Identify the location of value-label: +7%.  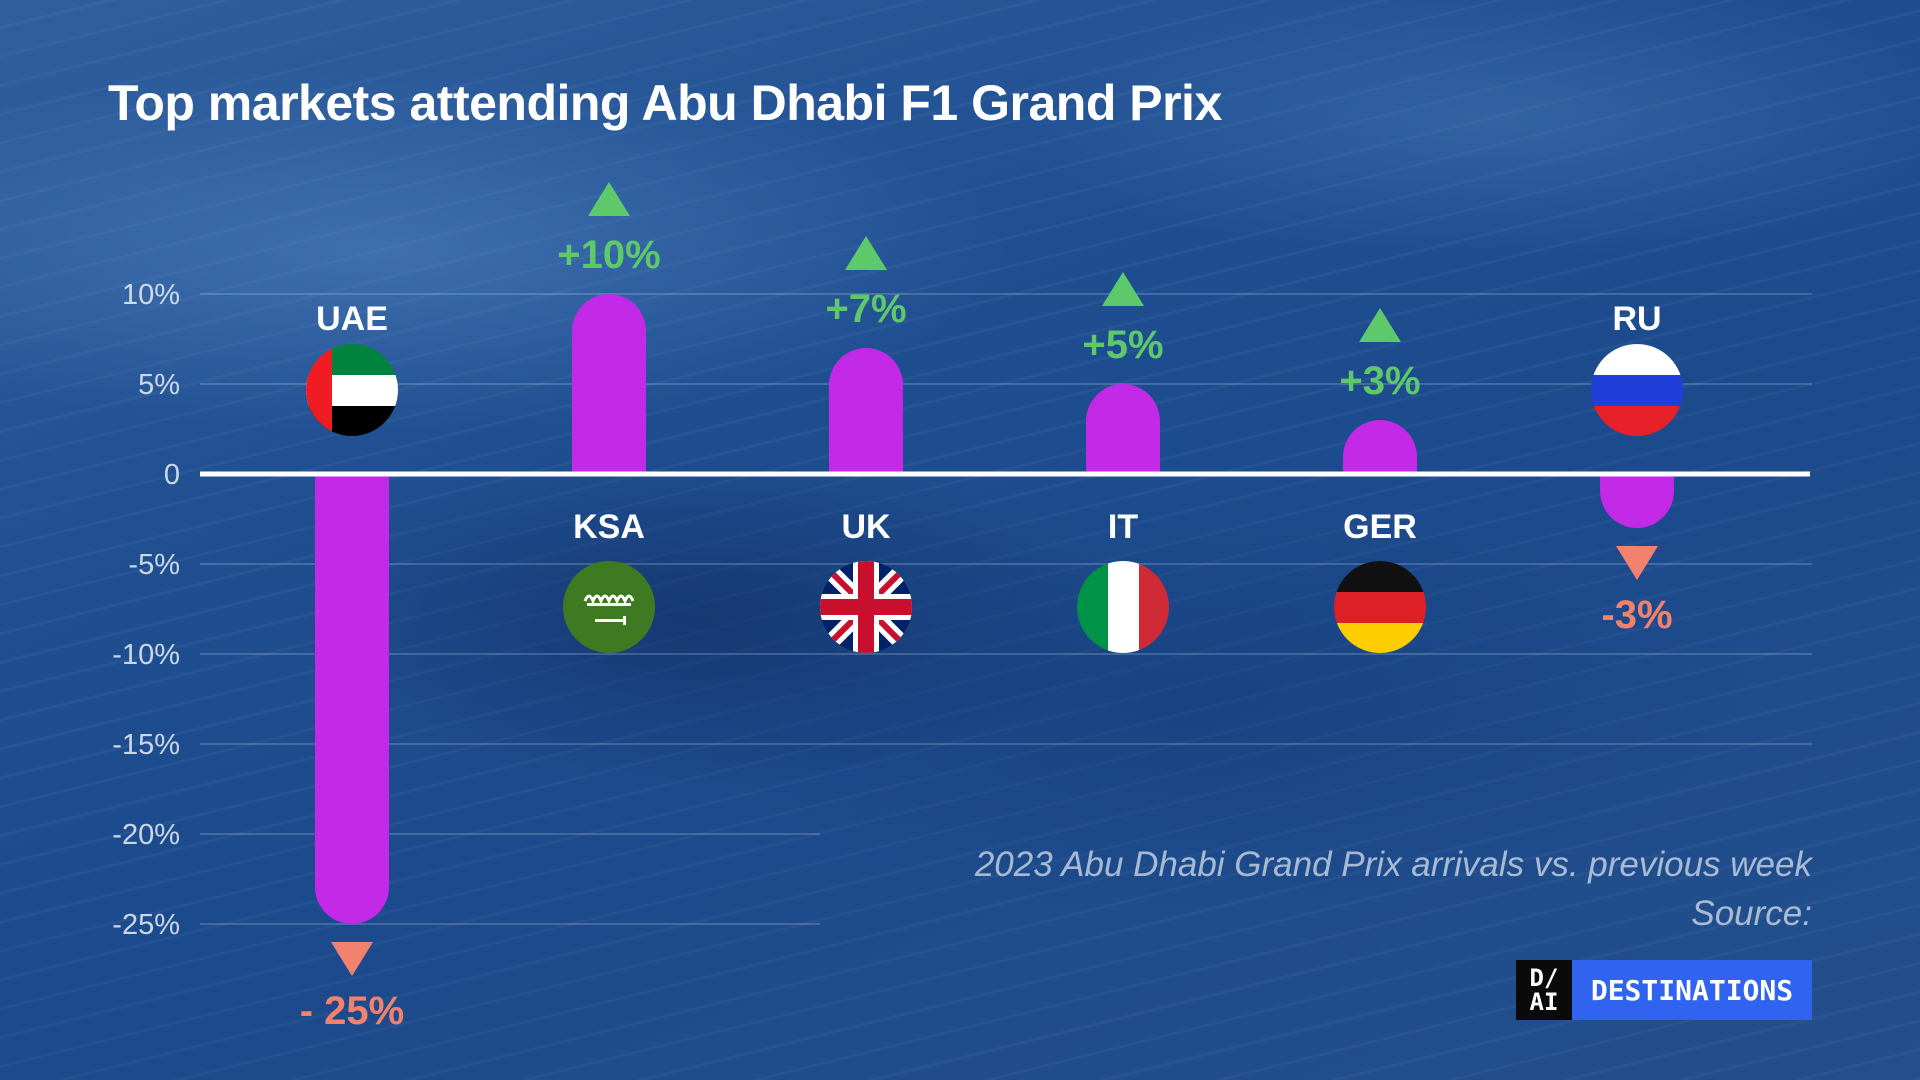
(865, 309).